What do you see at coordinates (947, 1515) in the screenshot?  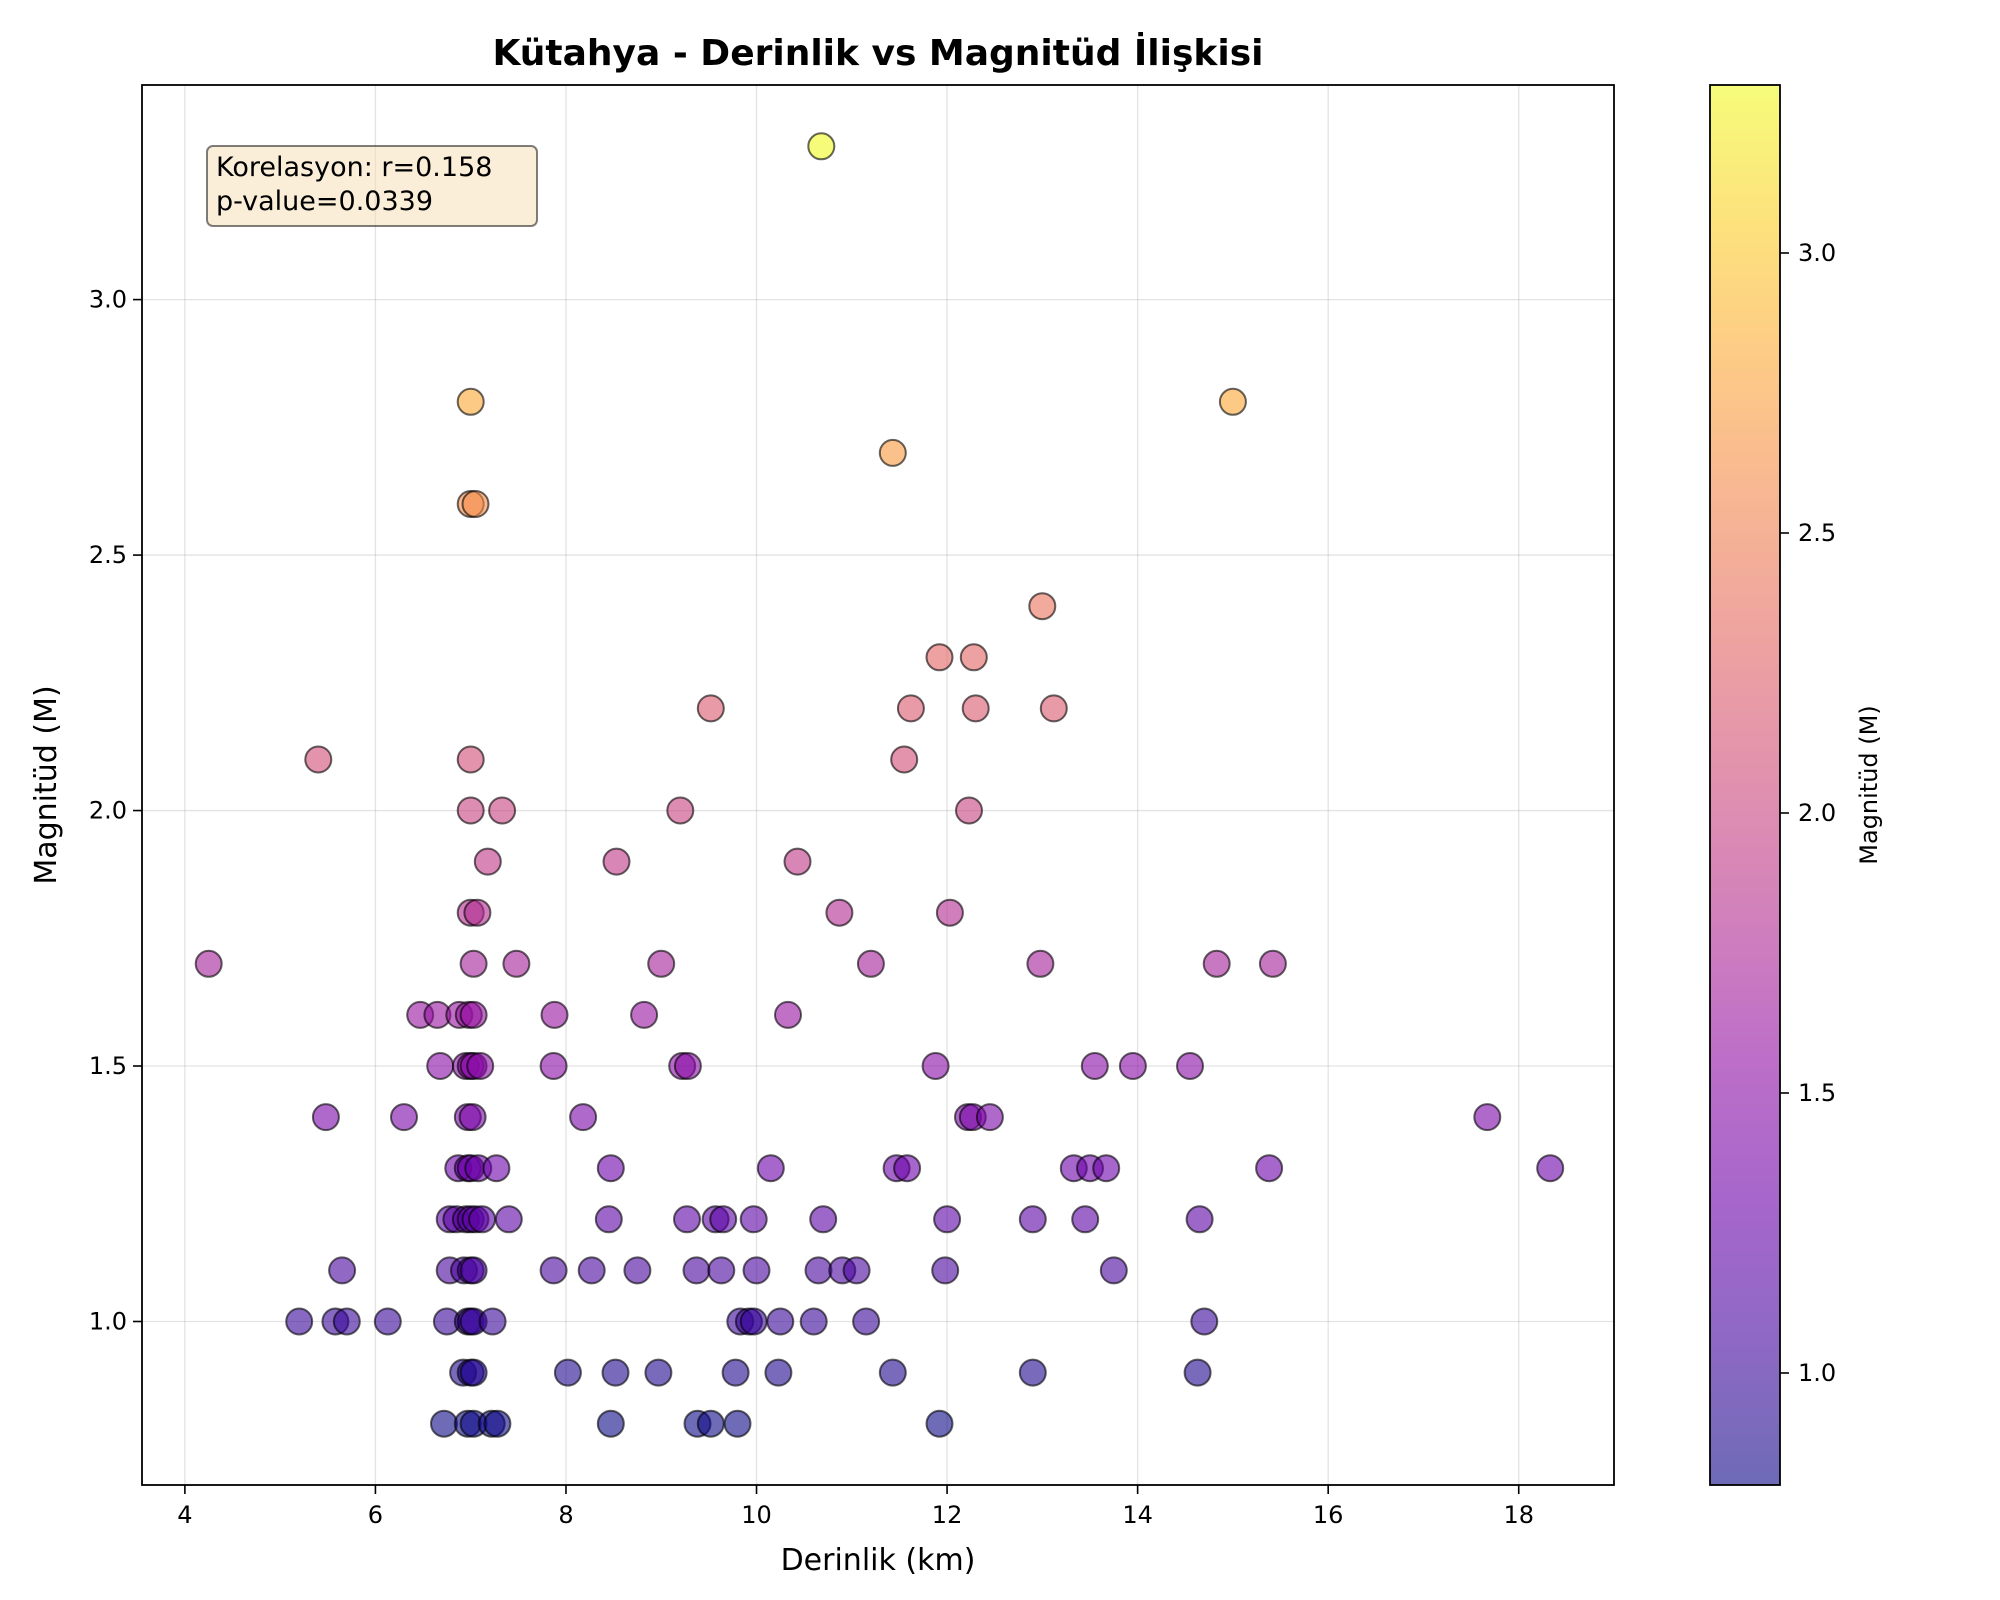 I see `x-tick-label: 12` at bounding box center [947, 1515].